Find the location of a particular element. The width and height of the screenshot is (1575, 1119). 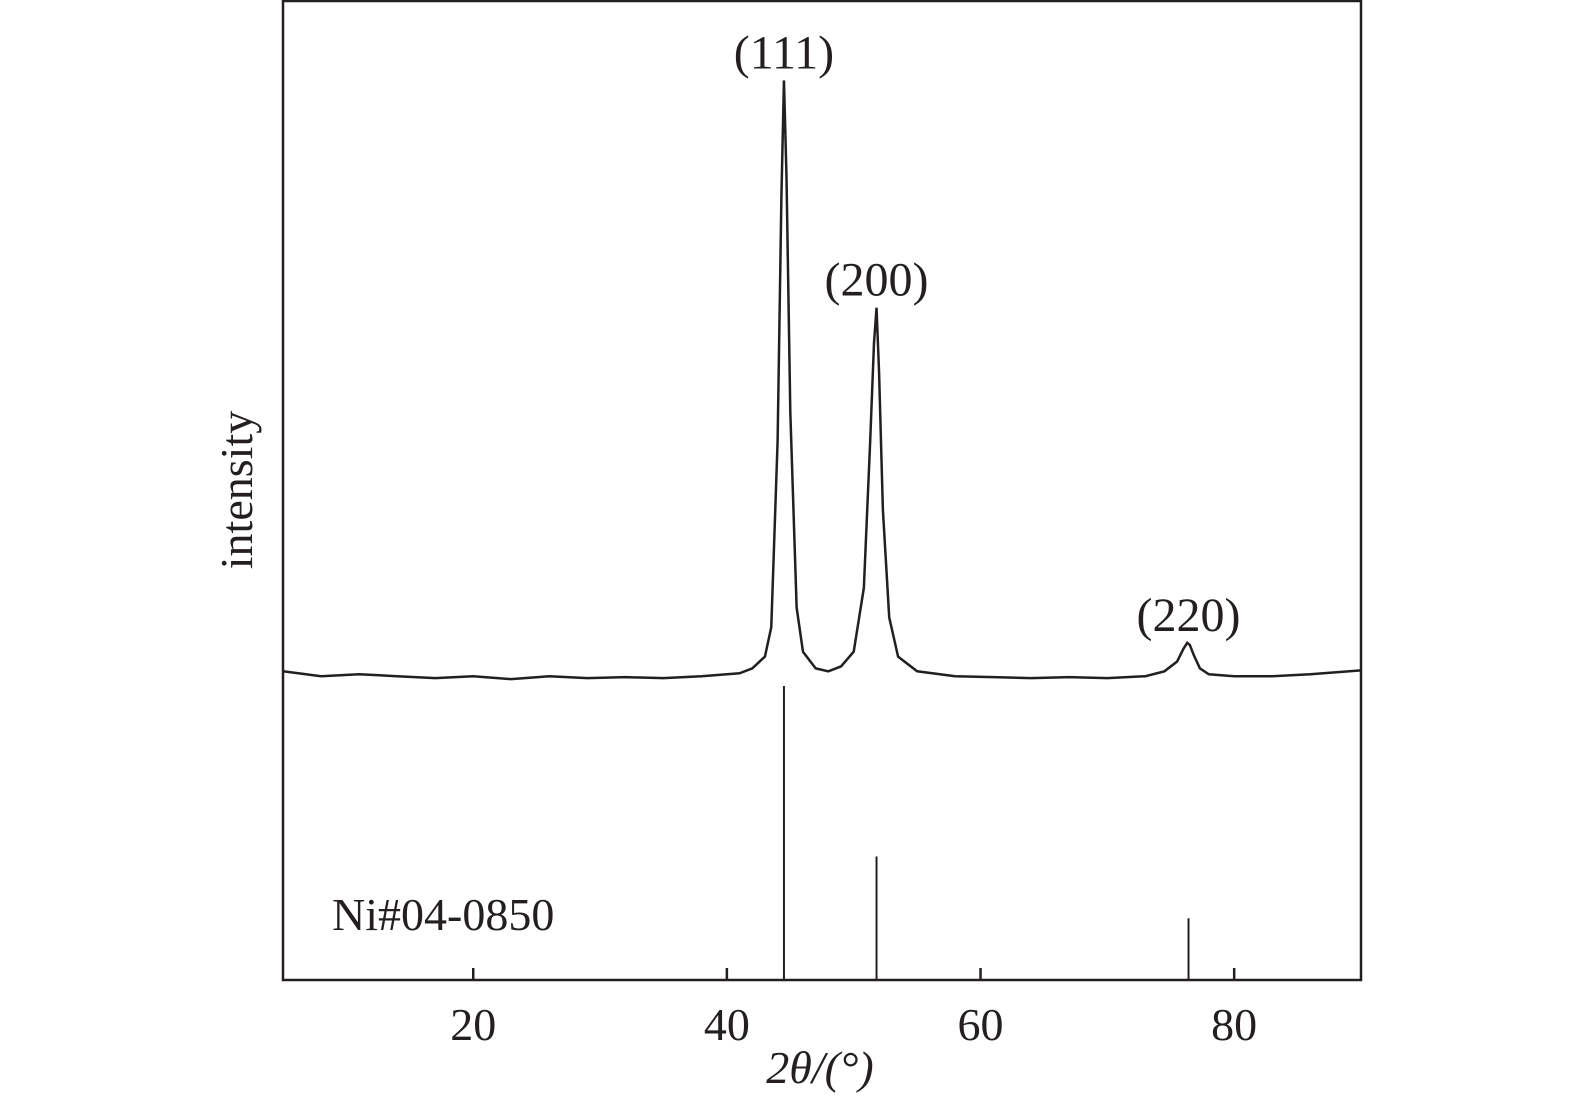

peak-label: (200) is located at coordinates (877, 280).